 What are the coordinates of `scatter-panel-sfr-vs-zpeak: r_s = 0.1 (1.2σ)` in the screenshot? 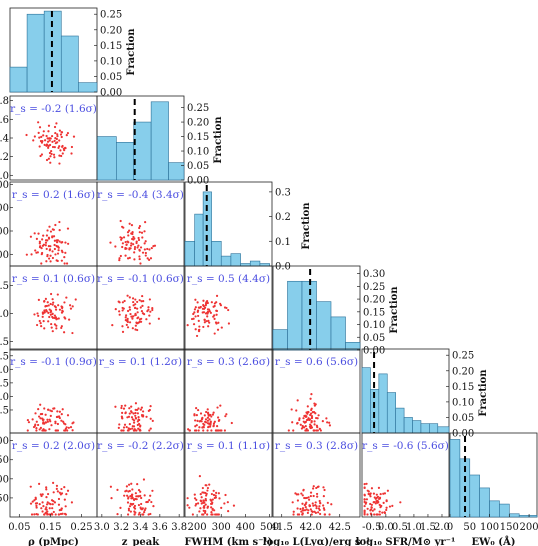 It's located at (140, 391).